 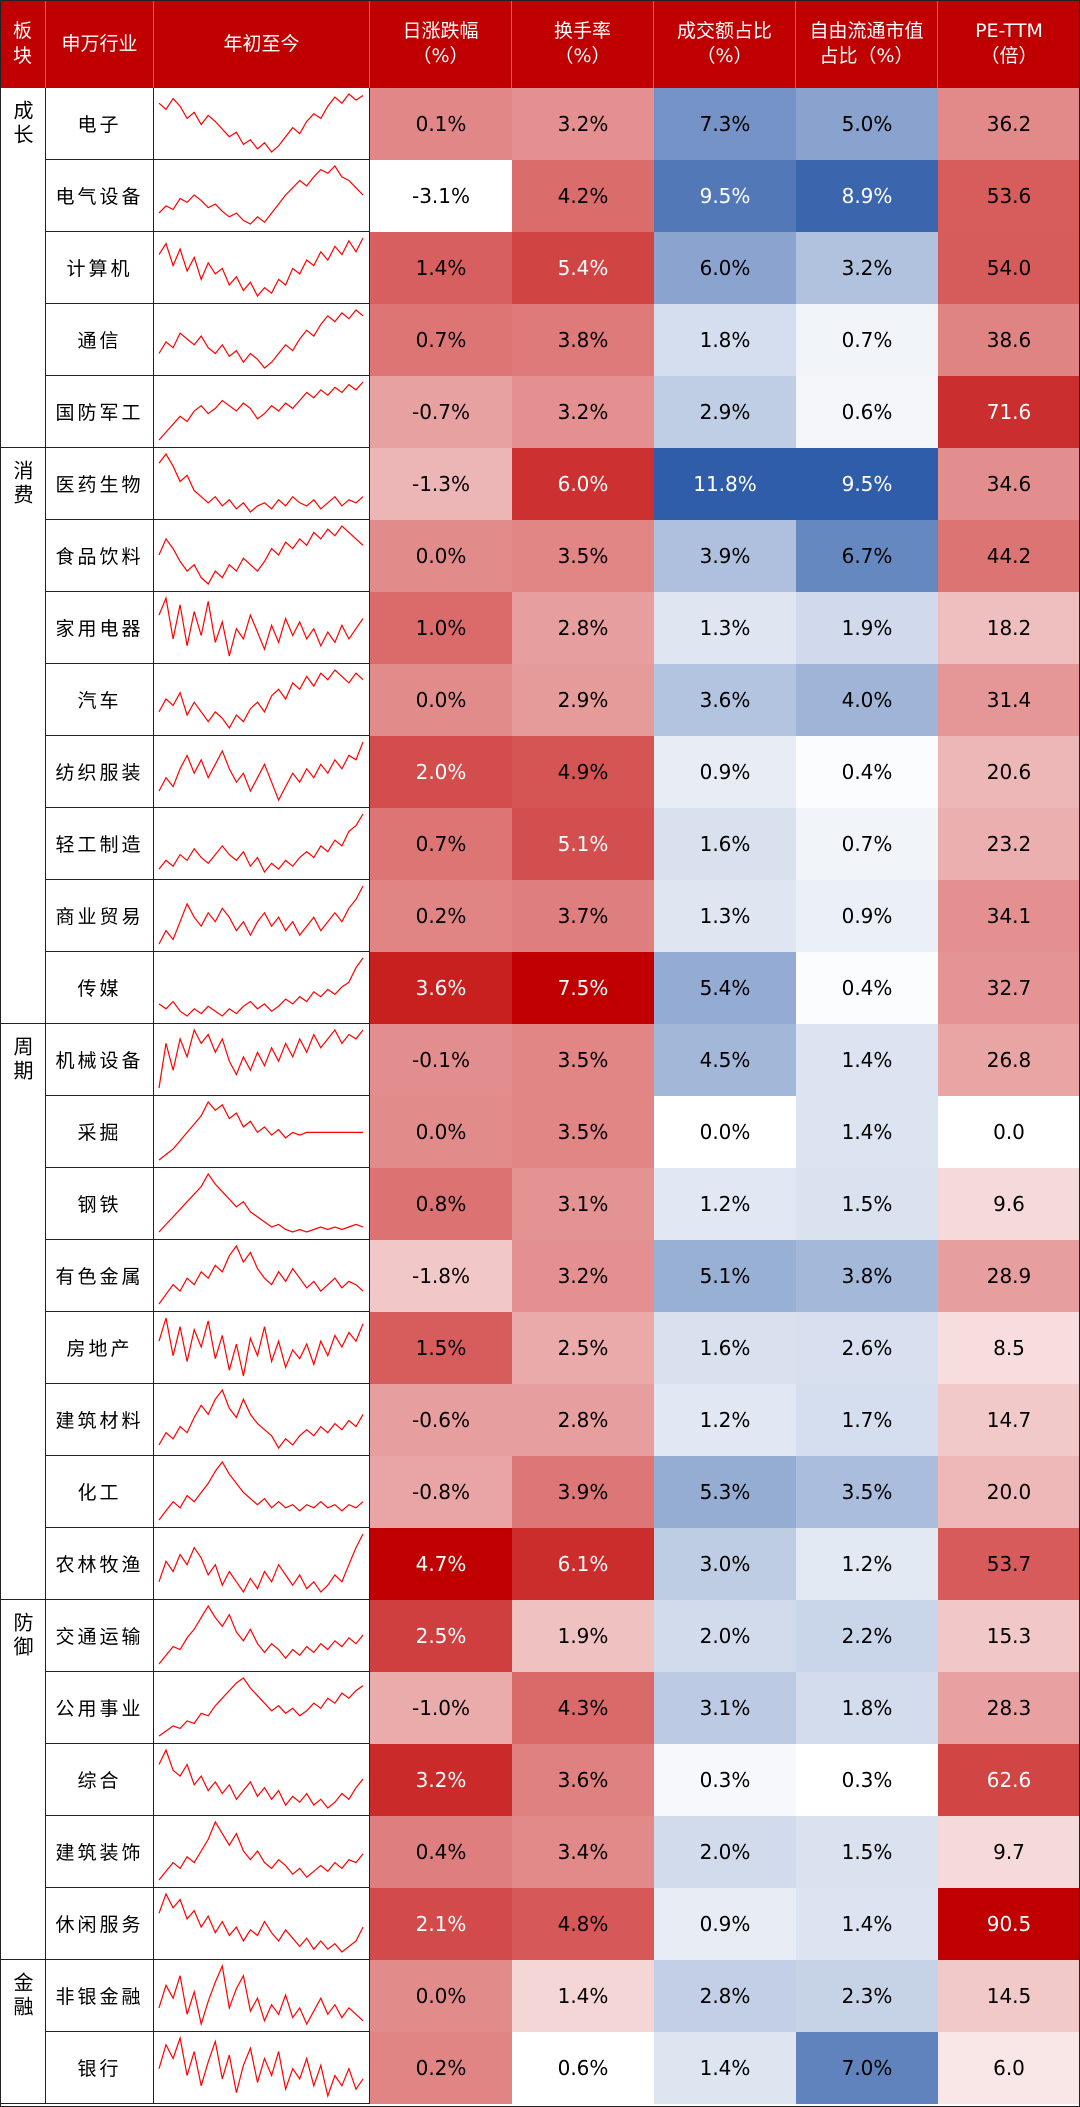 What do you see at coordinates (583, 772) in the screenshot?
I see `turnover-cell: 4.9%` at bounding box center [583, 772].